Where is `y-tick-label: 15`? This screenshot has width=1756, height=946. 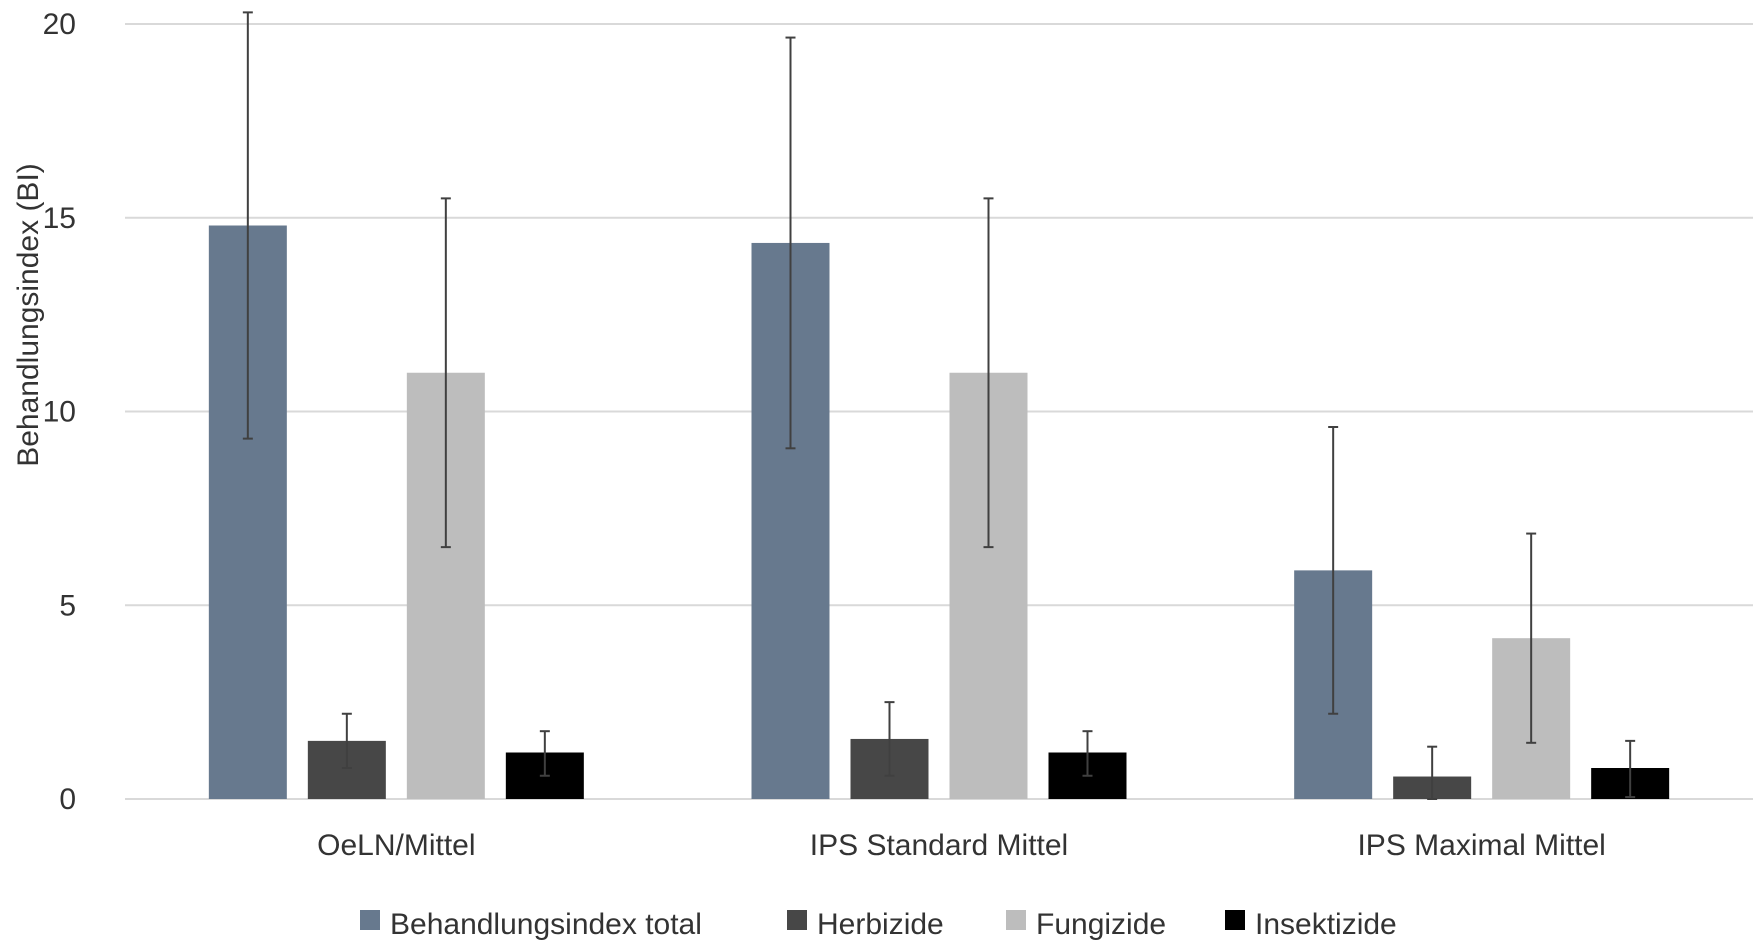
y-tick-label: 15 is located at coordinates (59, 218).